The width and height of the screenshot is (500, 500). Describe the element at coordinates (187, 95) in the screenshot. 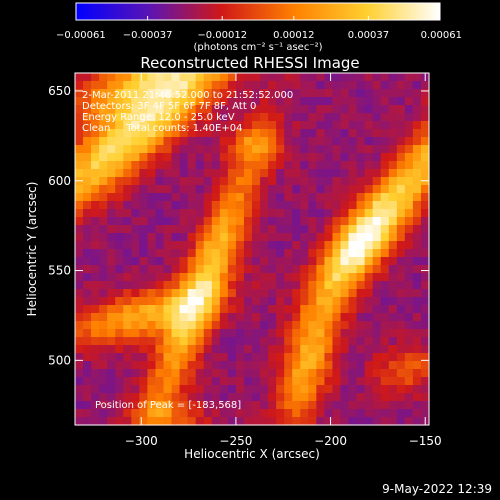

I see `annotation-time-range: 2-Mar-2011 21:46:52.000 to 21:52:52.000` at that location.